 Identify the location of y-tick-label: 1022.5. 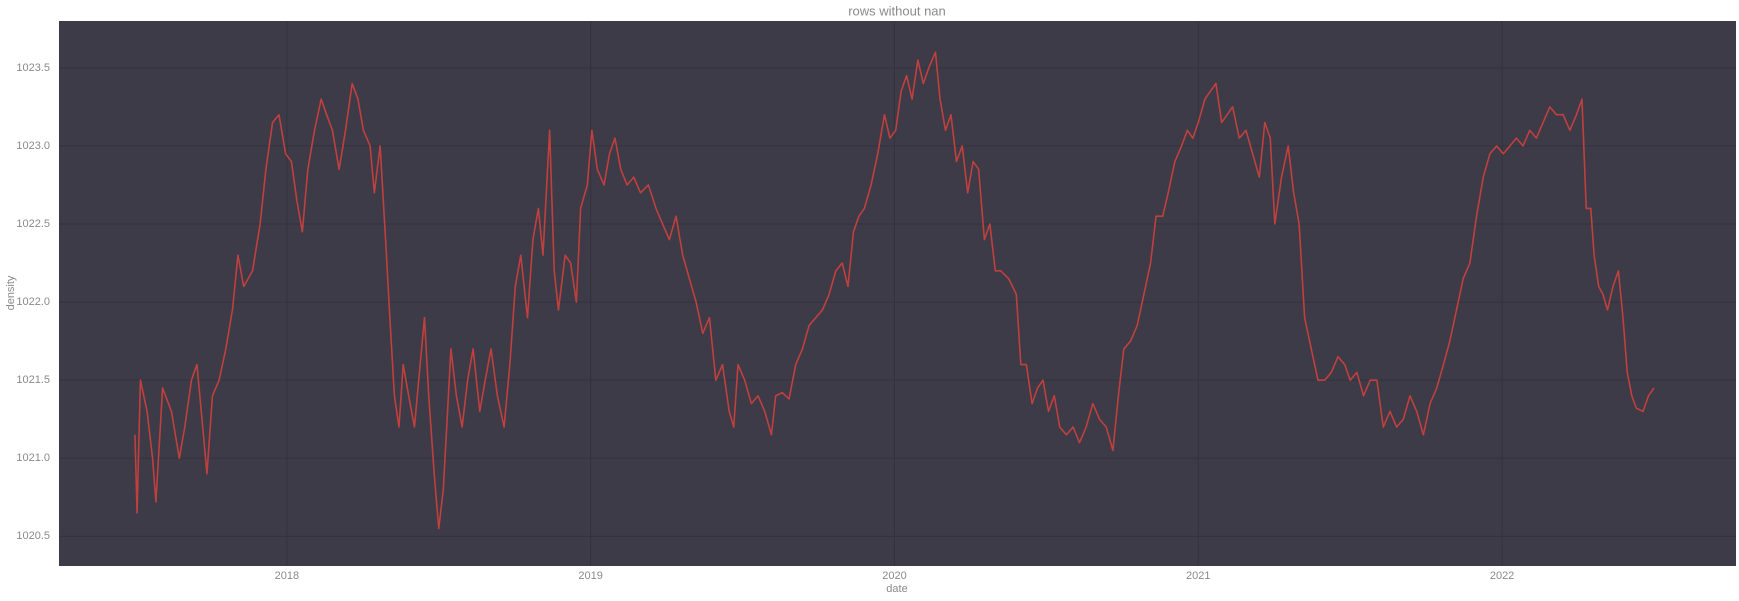
(33, 224).